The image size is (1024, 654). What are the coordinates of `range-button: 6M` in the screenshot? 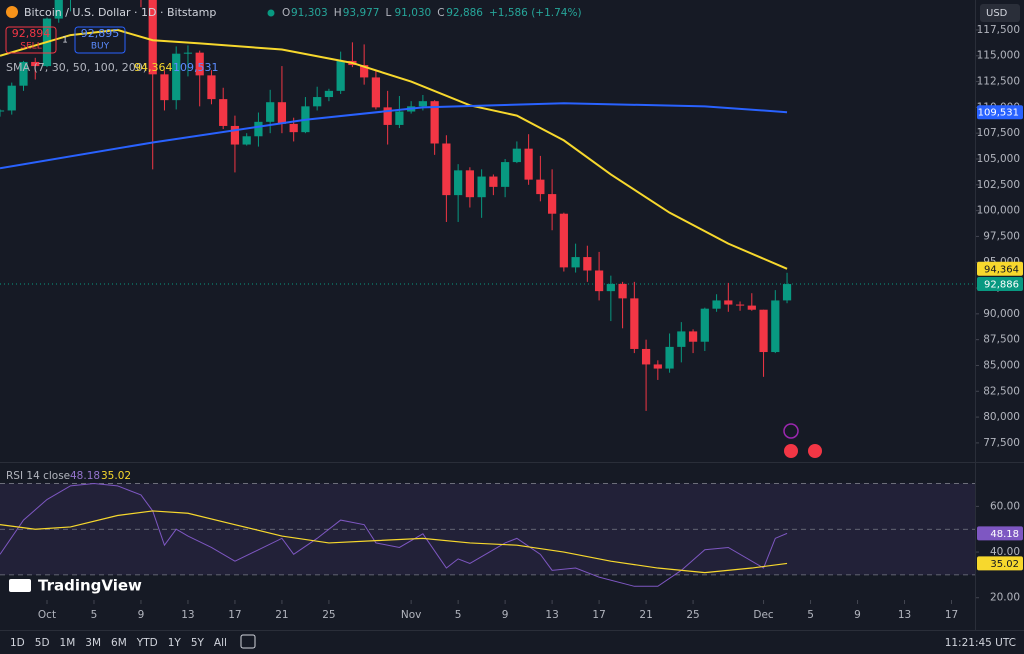 It's located at (119, 643).